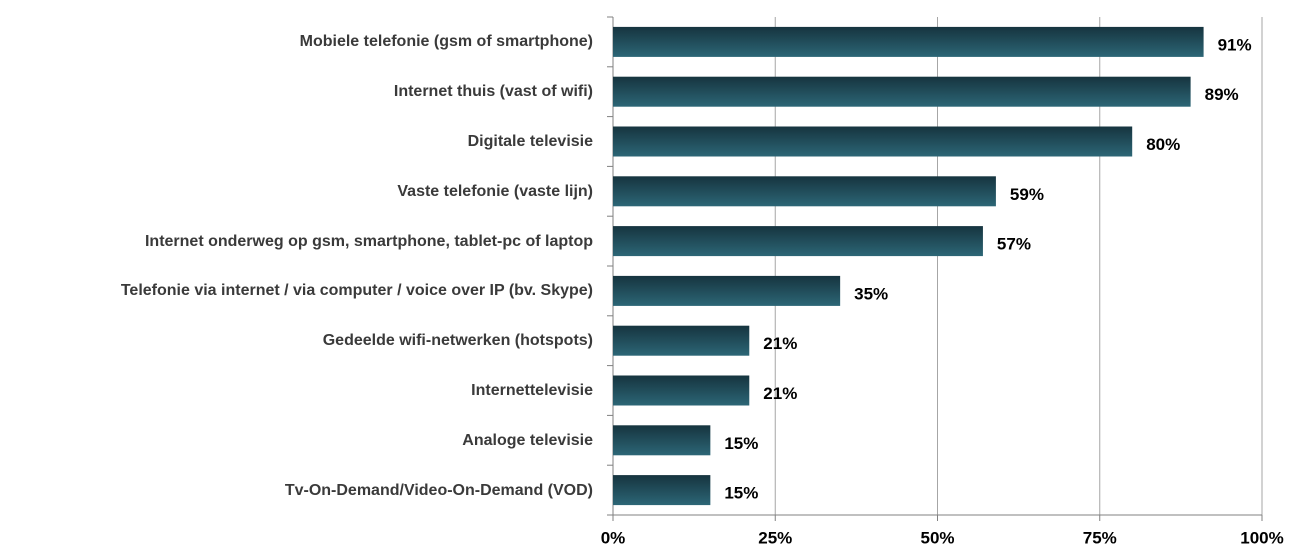 This screenshot has height=548, width=1293. Describe the element at coordinates (296, 142) in the screenshot. I see `category-label-box: Digitale televisie` at that location.